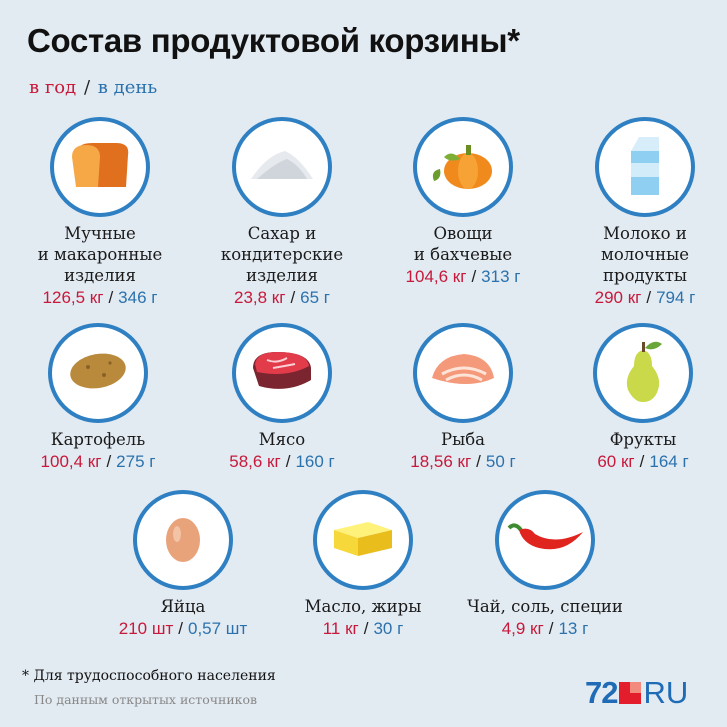  I want to click on value-per-year: 60 кг, so click(616, 461).